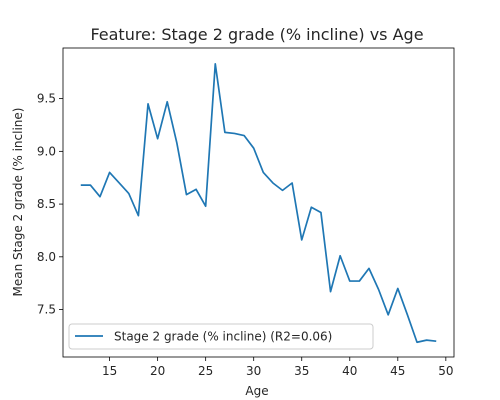 Image resolution: width=500 pixels, height=400 pixels. What do you see at coordinates (205, 371) in the screenshot?
I see `x-tick-label: 25` at bounding box center [205, 371].